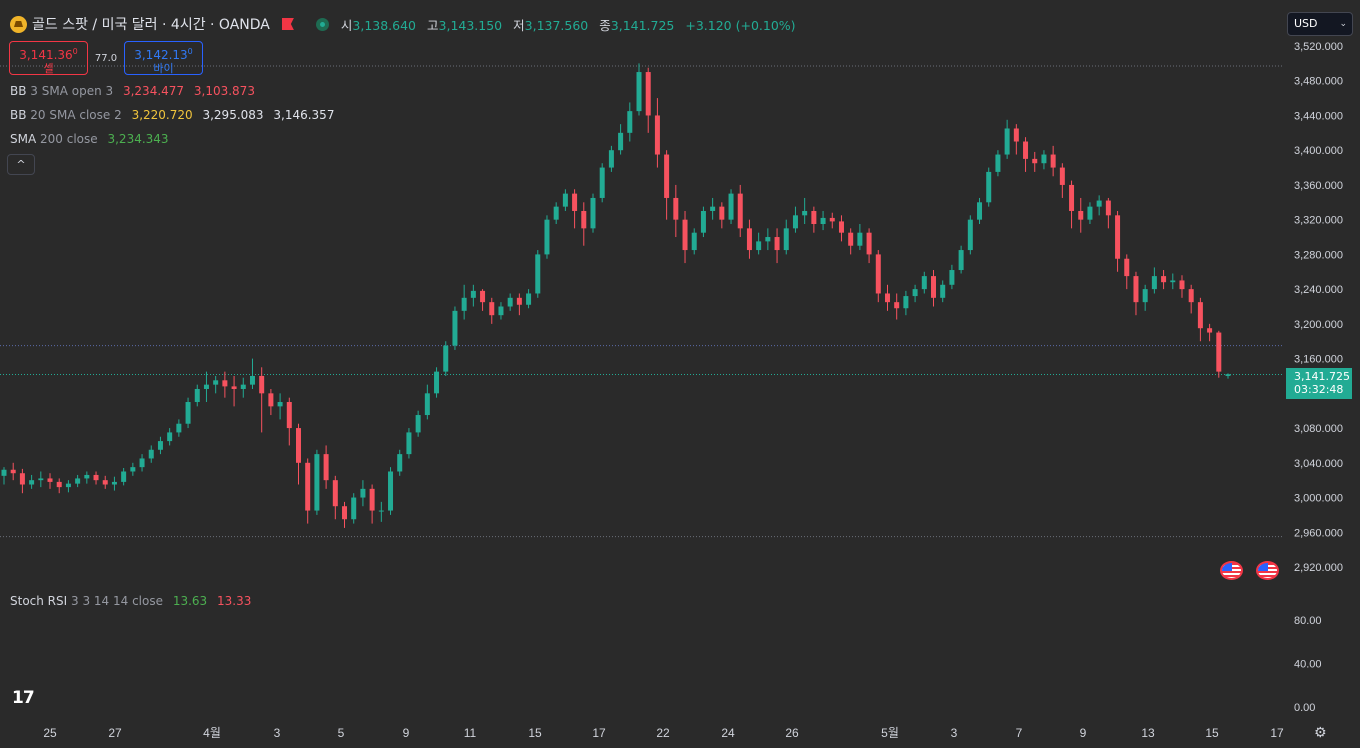  Describe the element at coordinates (341, 733) in the screenshot. I see `x-axis-tick-label: 5` at that location.